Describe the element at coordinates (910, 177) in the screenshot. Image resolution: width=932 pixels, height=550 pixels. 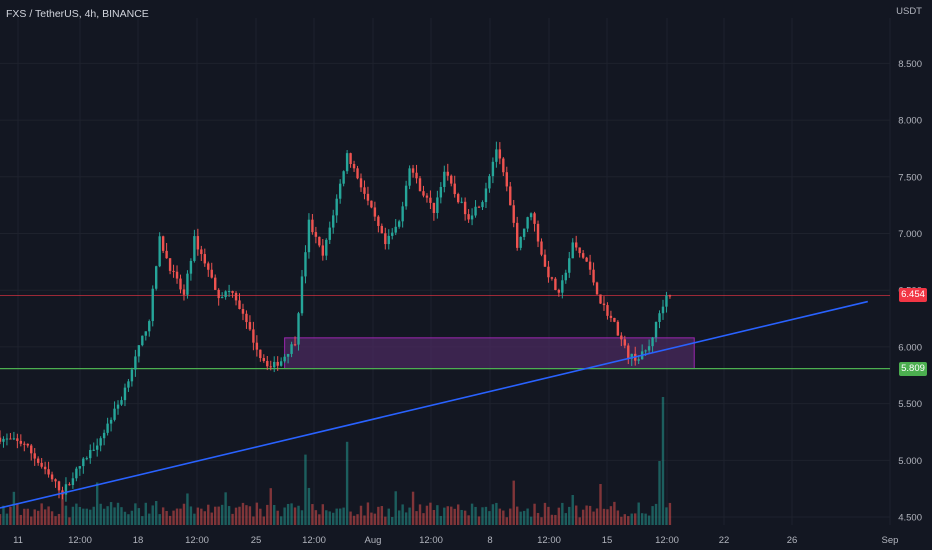
I see `y-tick-label: 7.500` at that location.